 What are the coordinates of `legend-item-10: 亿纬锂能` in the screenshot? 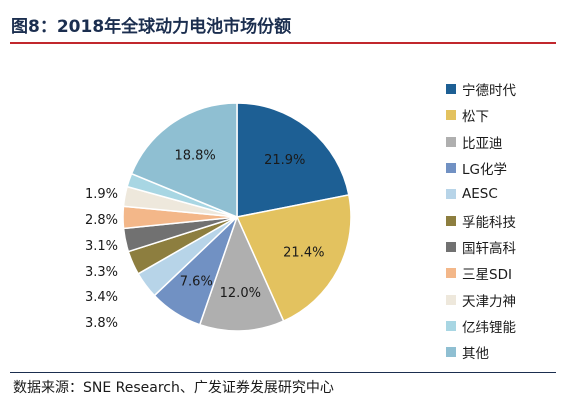 It's located at (481, 326).